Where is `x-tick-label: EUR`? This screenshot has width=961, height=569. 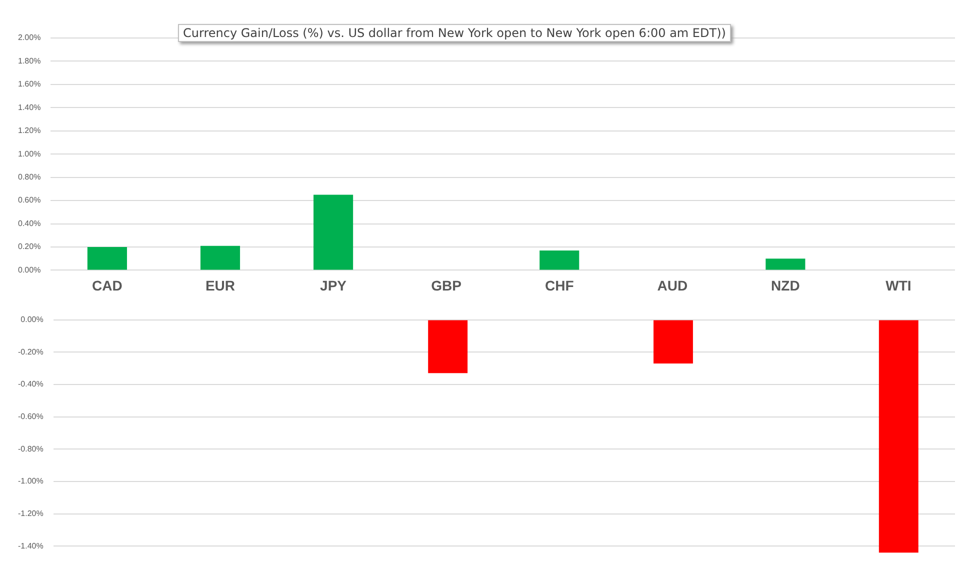 x-tick-label: EUR is located at coordinates (220, 285).